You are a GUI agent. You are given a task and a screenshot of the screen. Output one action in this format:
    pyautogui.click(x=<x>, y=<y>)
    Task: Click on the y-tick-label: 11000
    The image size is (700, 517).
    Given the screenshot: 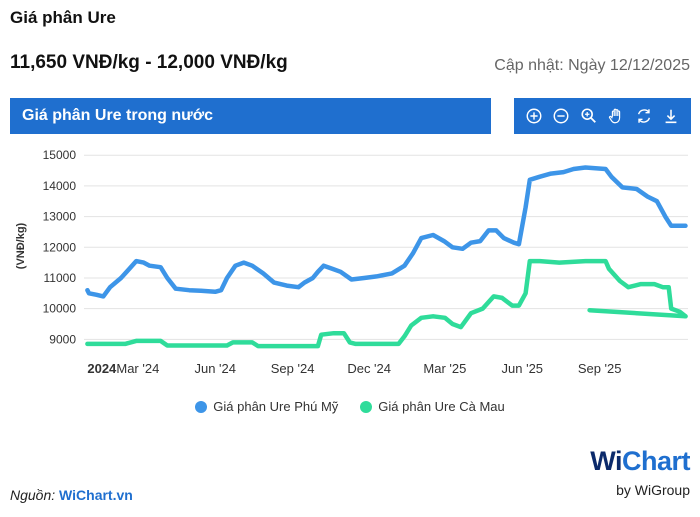 What is the action you would take?
    pyautogui.click(x=60, y=278)
    